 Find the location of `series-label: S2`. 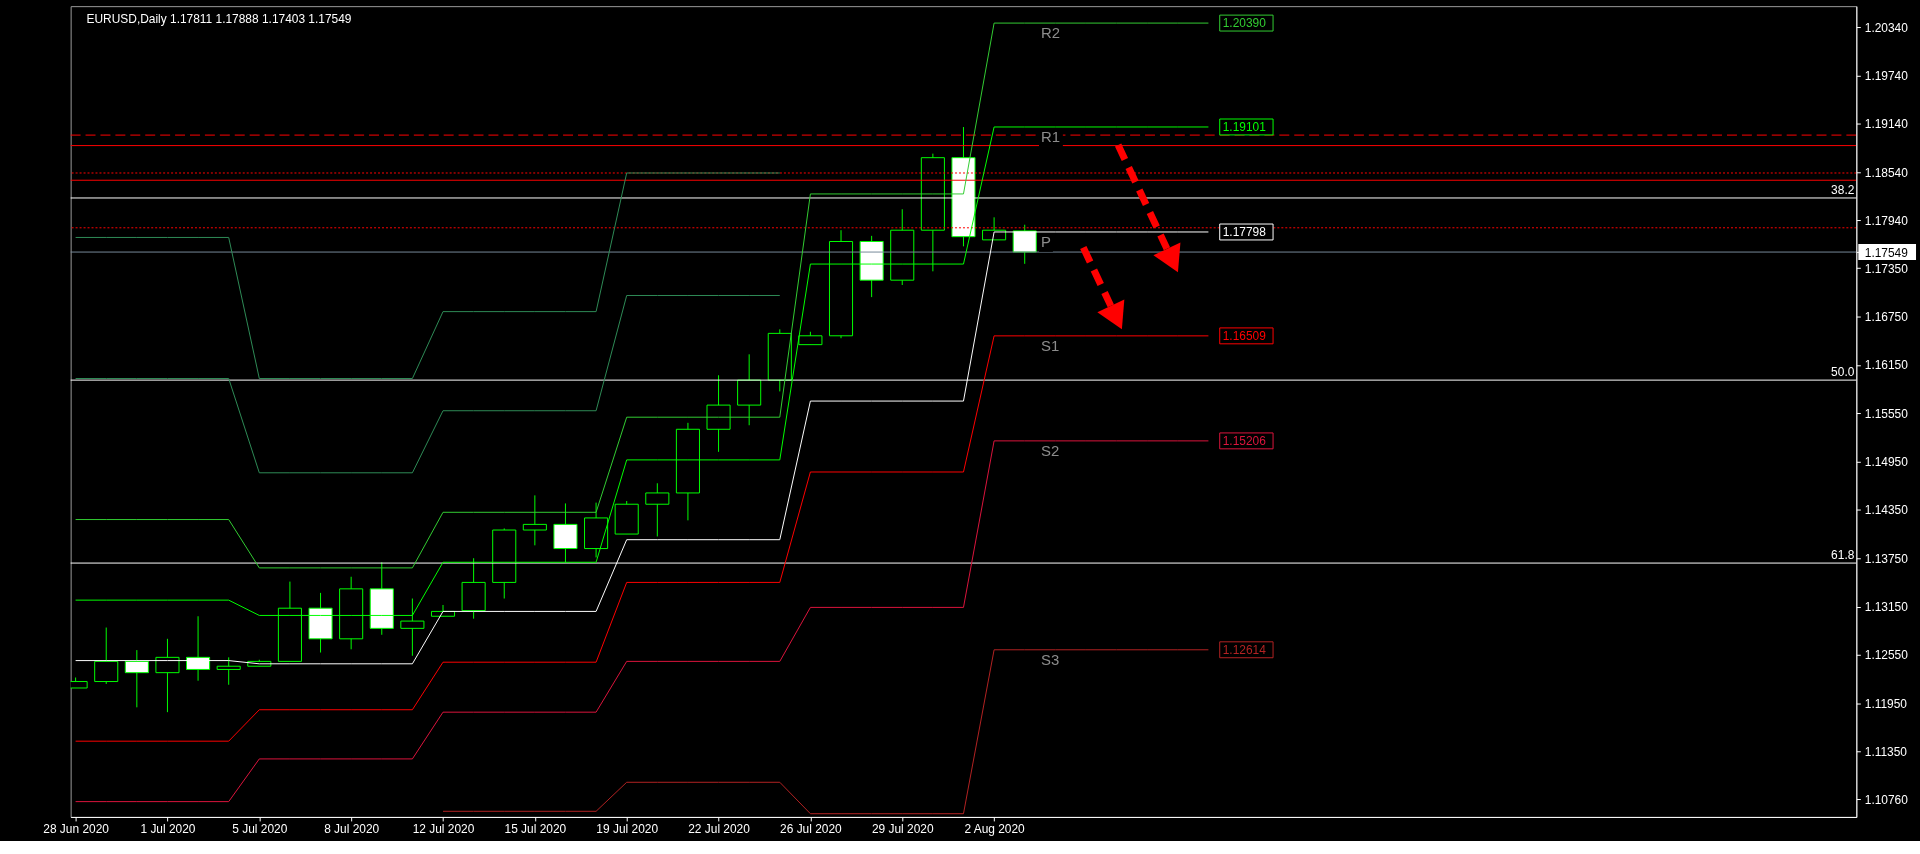

series-label: S2 is located at coordinates (1050, 450).